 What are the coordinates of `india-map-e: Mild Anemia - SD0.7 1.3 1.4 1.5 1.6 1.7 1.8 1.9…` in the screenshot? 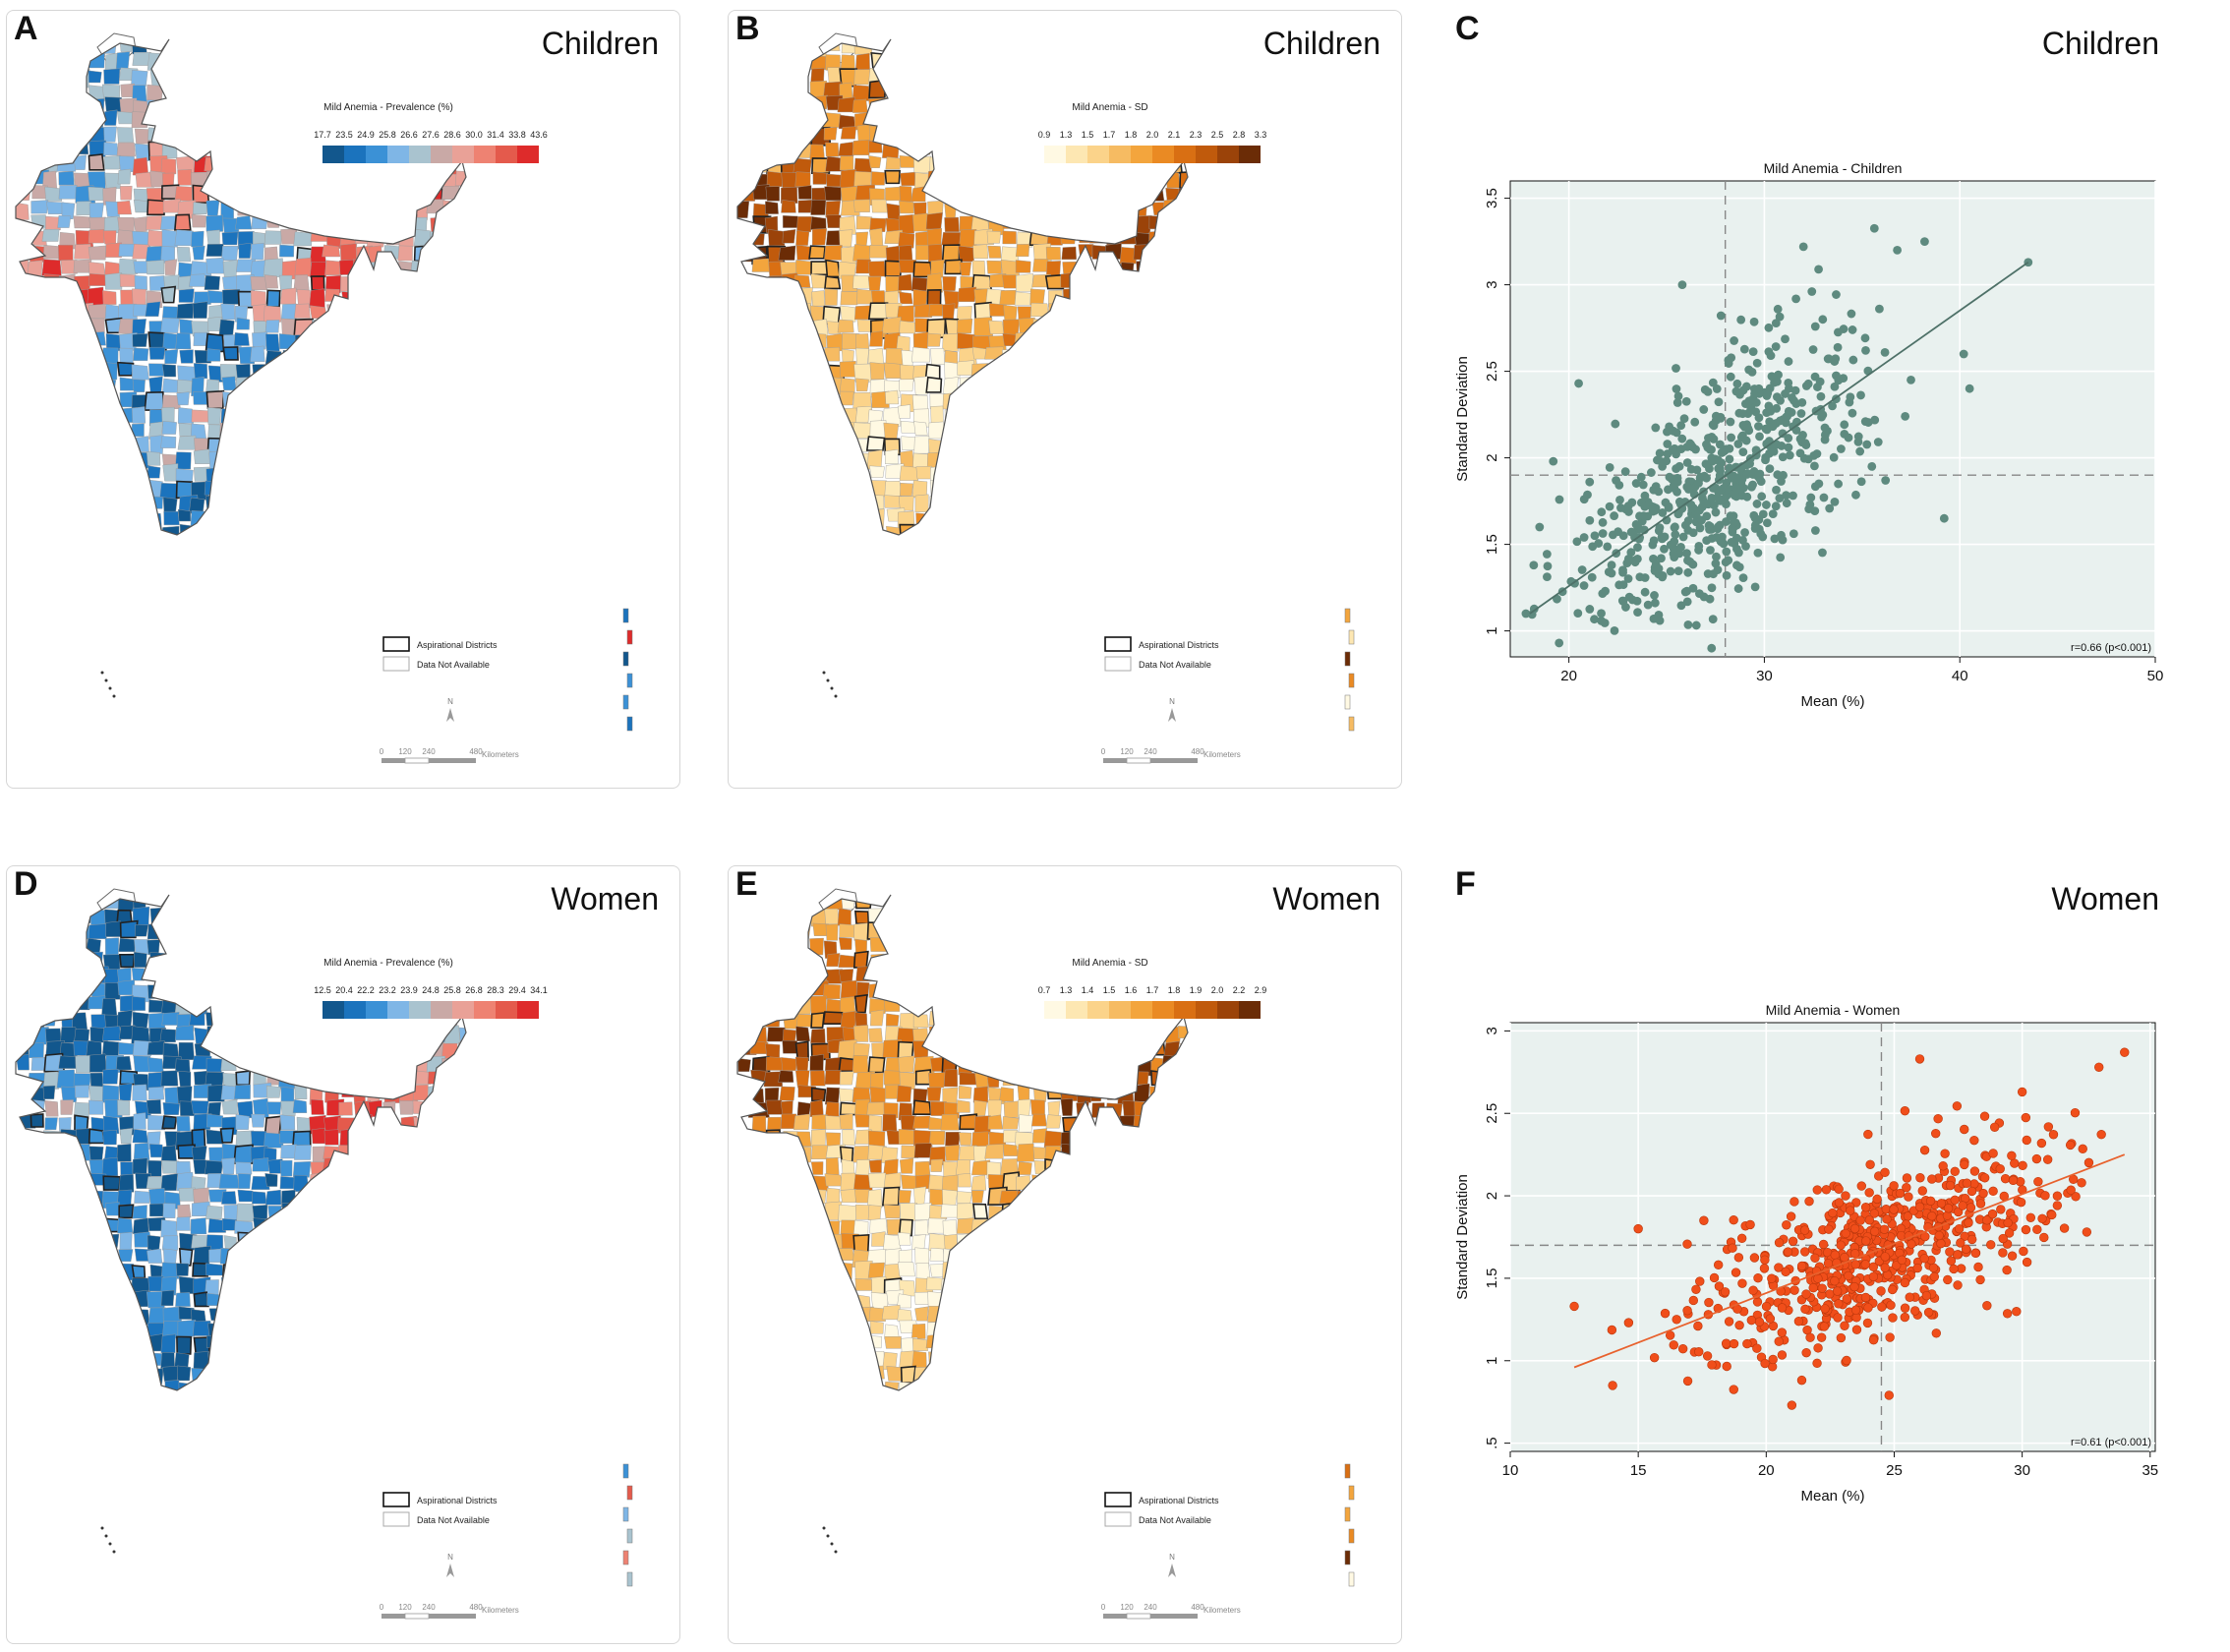 It's located at (1045, 1254).